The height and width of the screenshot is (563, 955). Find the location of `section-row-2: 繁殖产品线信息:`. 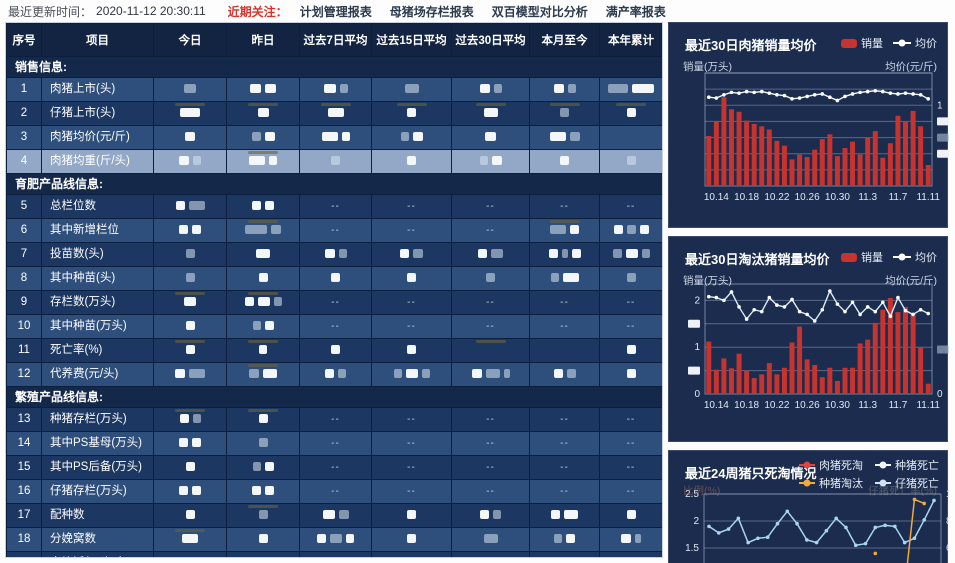

section-row-2: 繁殖产品线信息: is located at coordinates (334, 397).